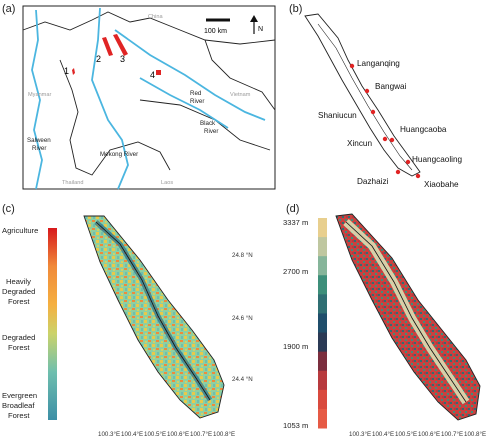 This screenshot has width=500, height=440. Describe the element at coordinates (242, 379) in the screenshot. I see `lat-tick-3: 24.4 °N` at that location.